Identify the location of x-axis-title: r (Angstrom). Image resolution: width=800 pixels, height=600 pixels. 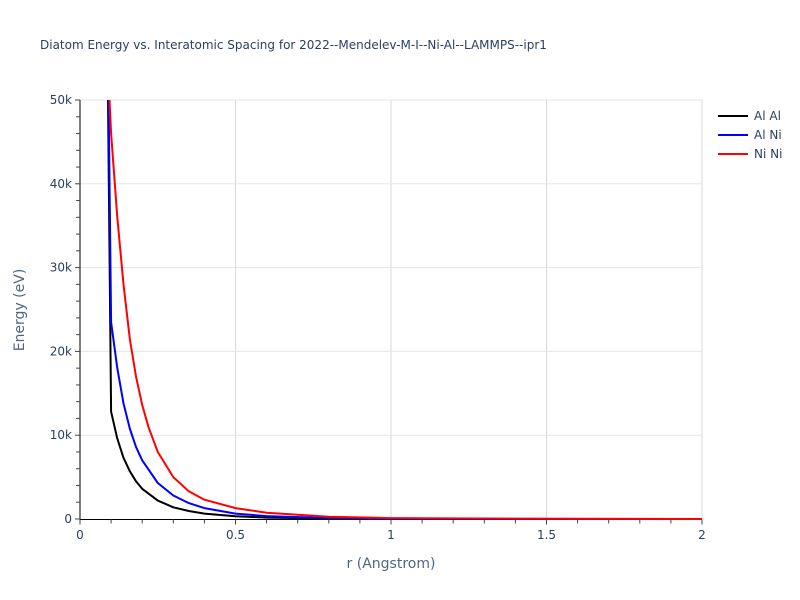
(391, 564).